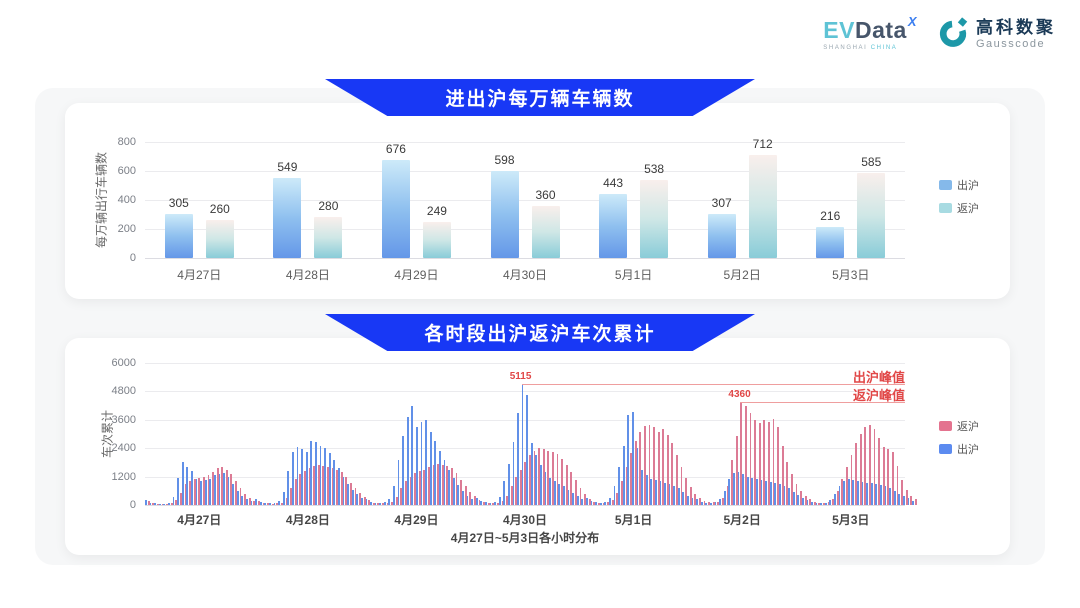 This screenshot has height=608, width=1080. I want to click on bar-group-5月1日: 443 538, so click(633, 200).